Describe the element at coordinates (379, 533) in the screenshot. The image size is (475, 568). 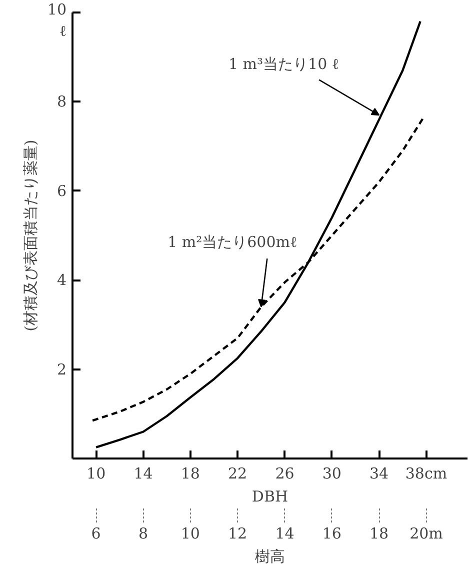
I see `x2-tick-label: 18` at that location.